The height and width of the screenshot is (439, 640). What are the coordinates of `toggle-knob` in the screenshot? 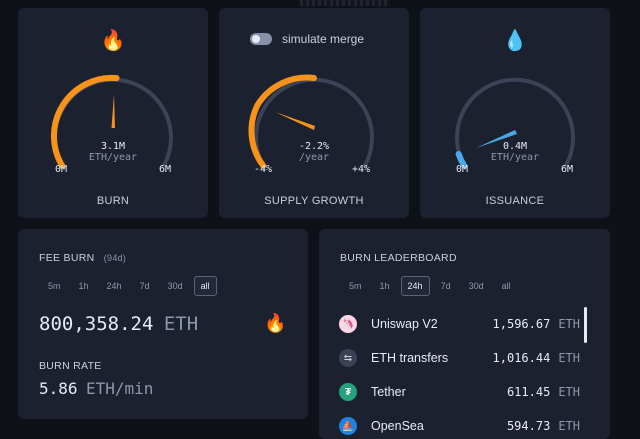 It's located at (256, 39).